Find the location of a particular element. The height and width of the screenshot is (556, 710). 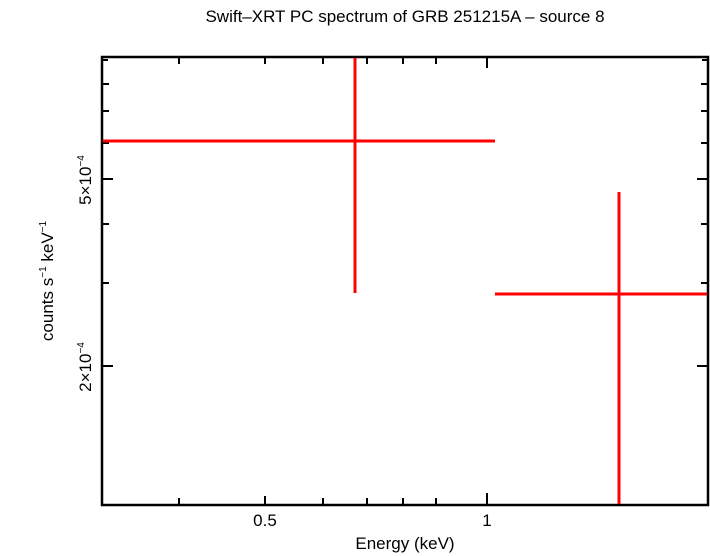

y-tick-label: 2×10−4 is located at coordinates (85, 367).